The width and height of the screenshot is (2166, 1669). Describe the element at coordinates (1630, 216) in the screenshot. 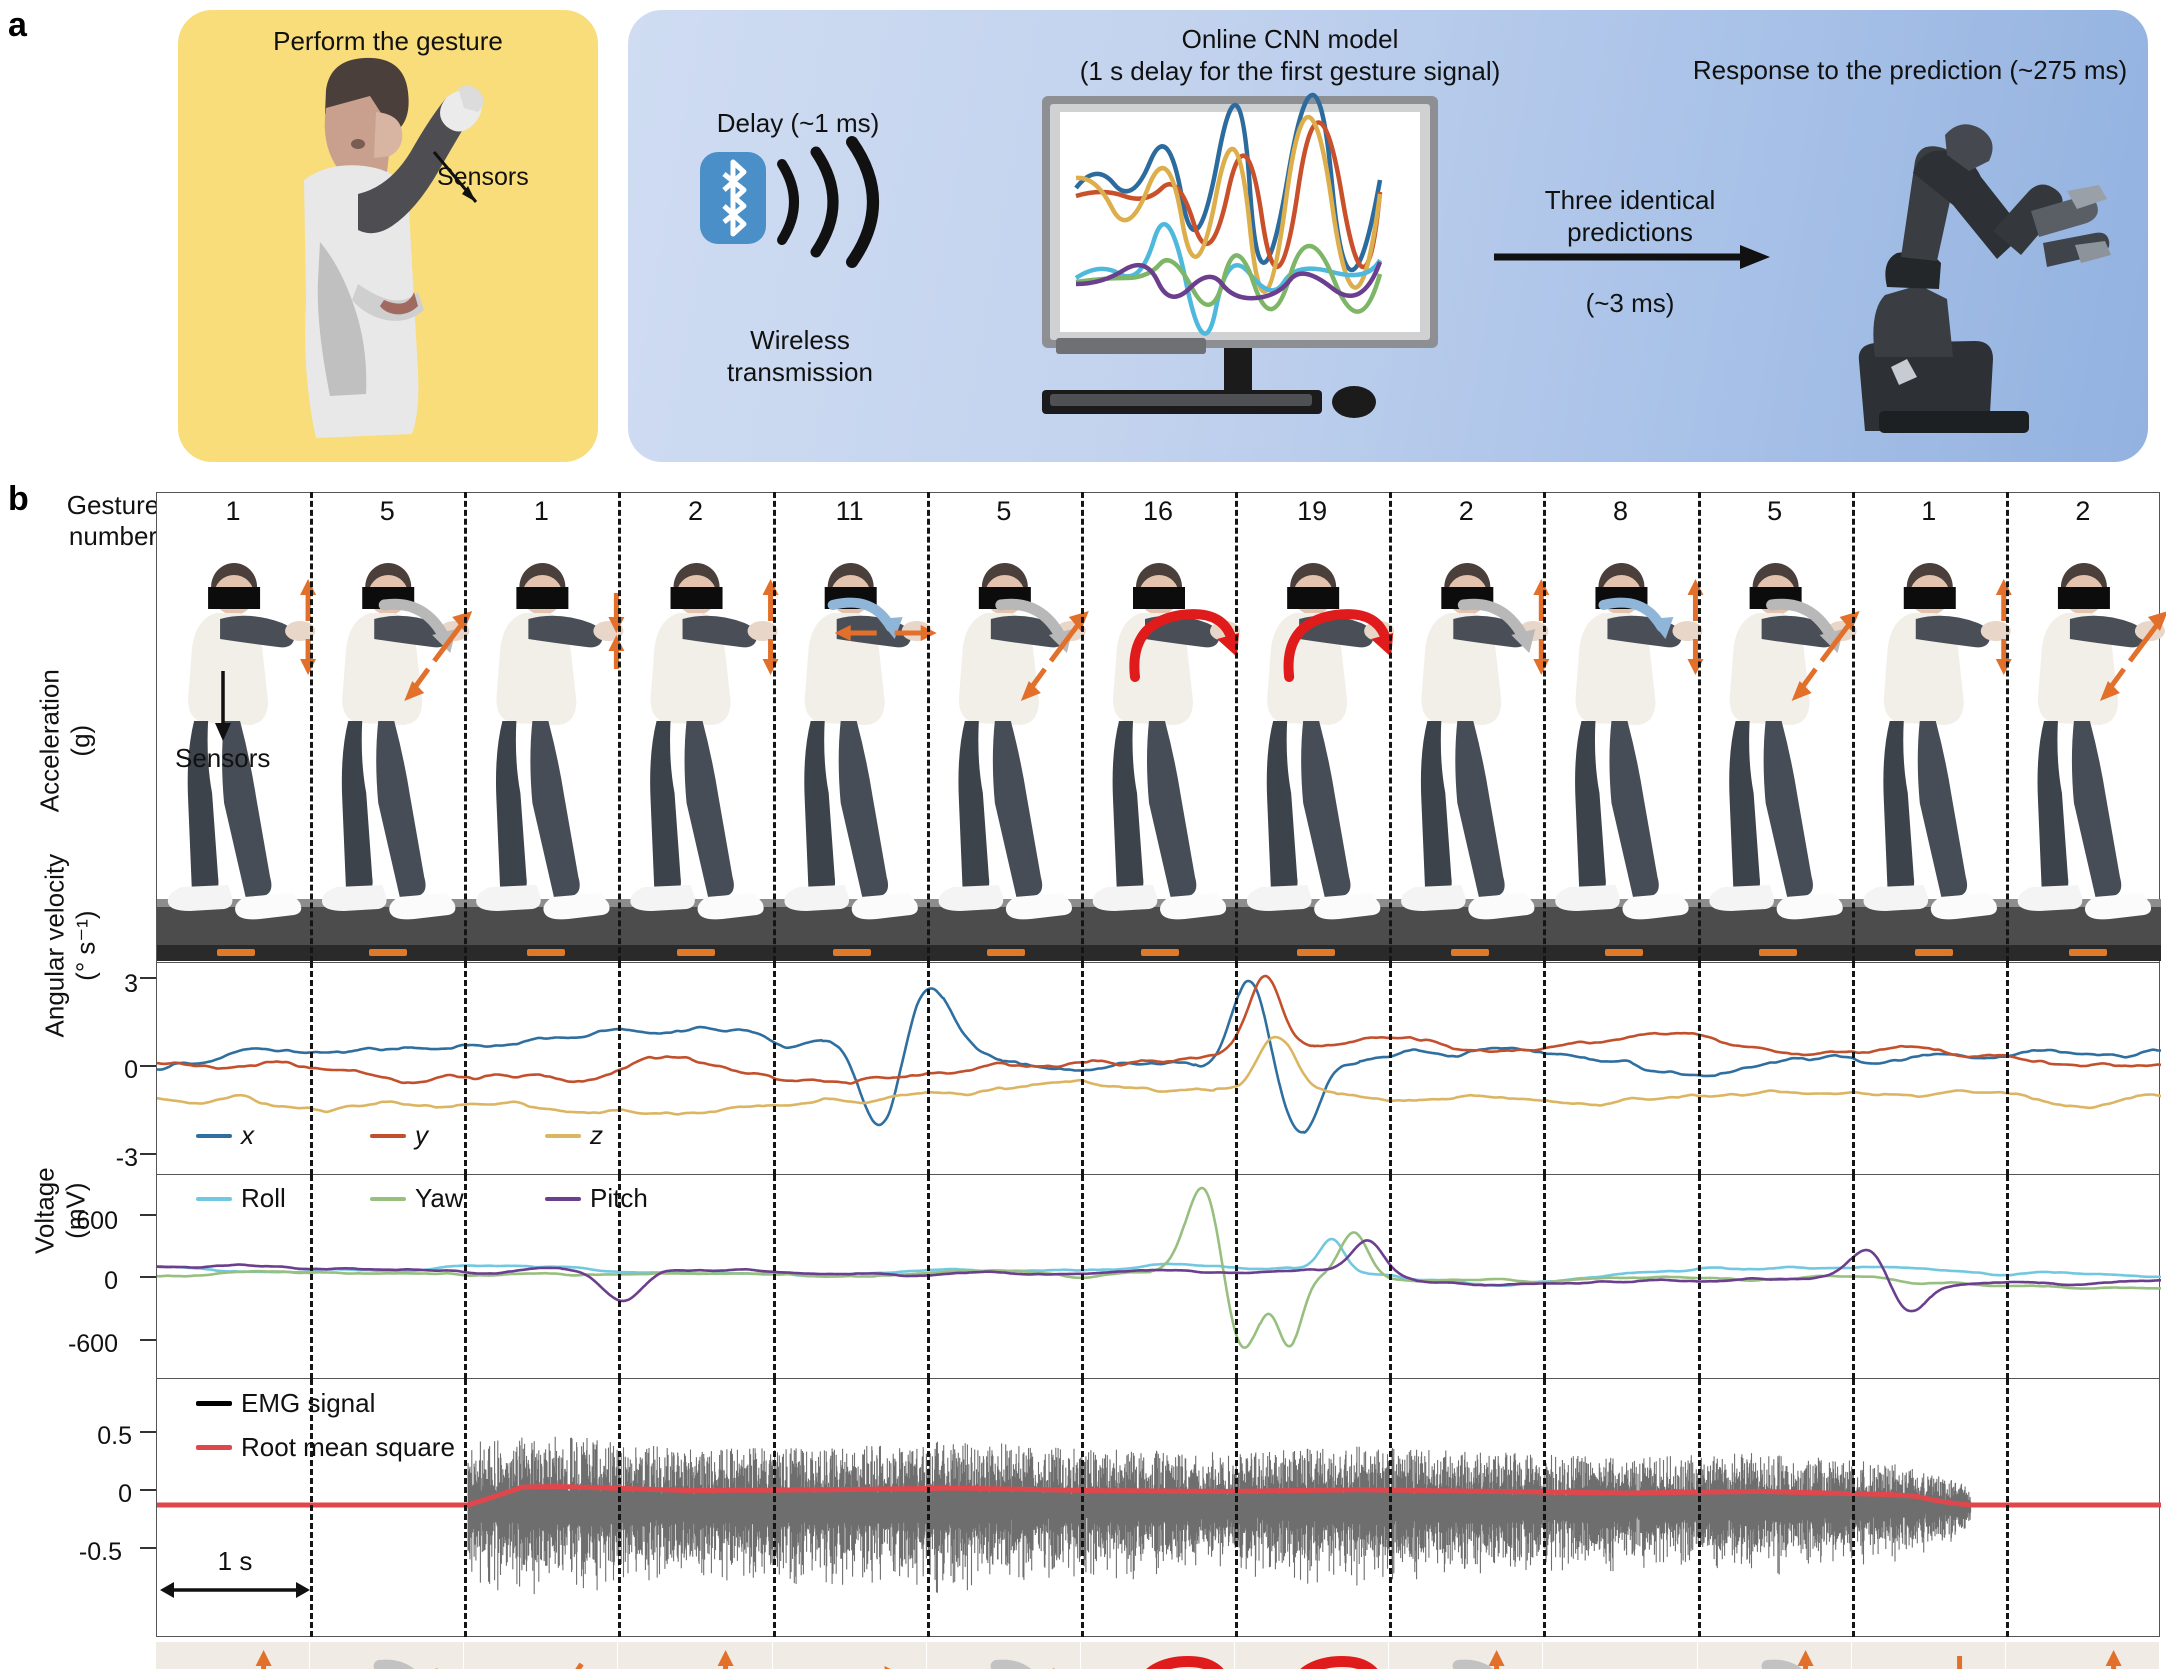

I see `three-predictions-caption: Three identical predictions` at that location.